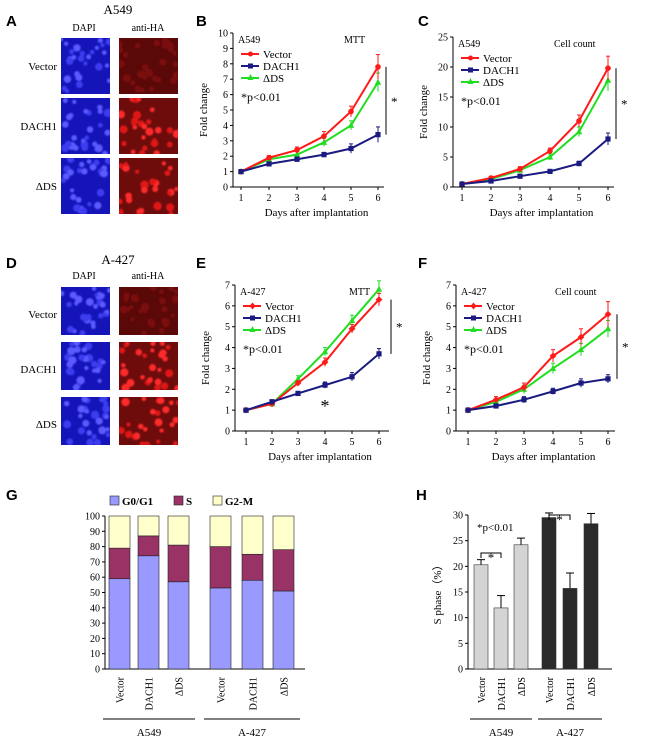 This screenshot has width=652, height=751. Describe the element at coordinates (149, 276) in the screenshot. I see `column-label-anti-ha: anti-HA` at that location.